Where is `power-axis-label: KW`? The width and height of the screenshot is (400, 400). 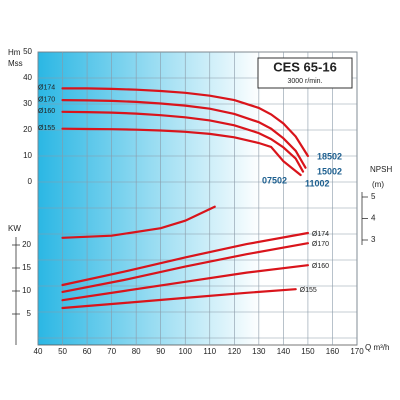
power-axis-label: KW is located at coordinates (14, 228).